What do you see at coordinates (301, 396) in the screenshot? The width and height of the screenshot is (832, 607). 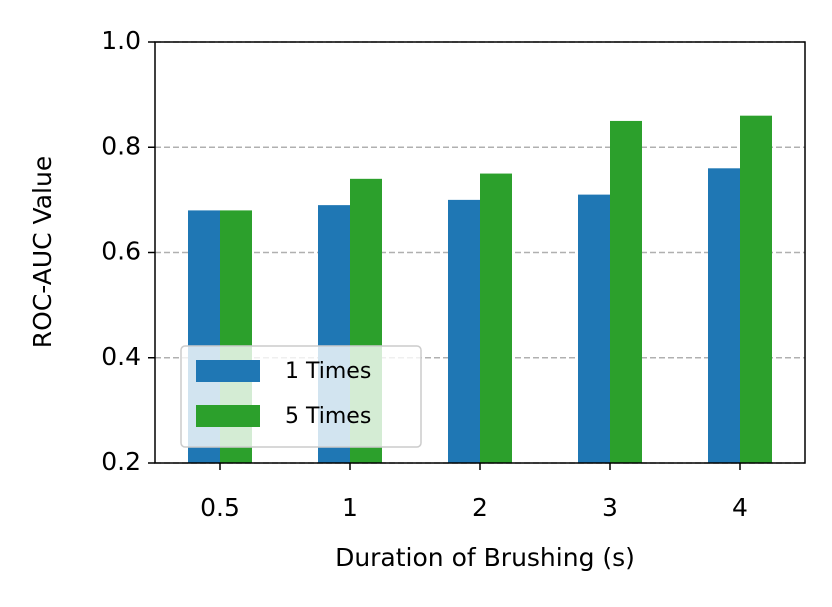 I see `legend: 1 Times 5 Times` at bounding box center [301, 396].